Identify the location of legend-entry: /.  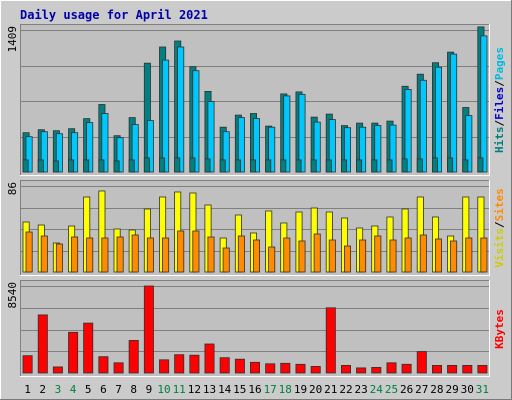
(499, 83).